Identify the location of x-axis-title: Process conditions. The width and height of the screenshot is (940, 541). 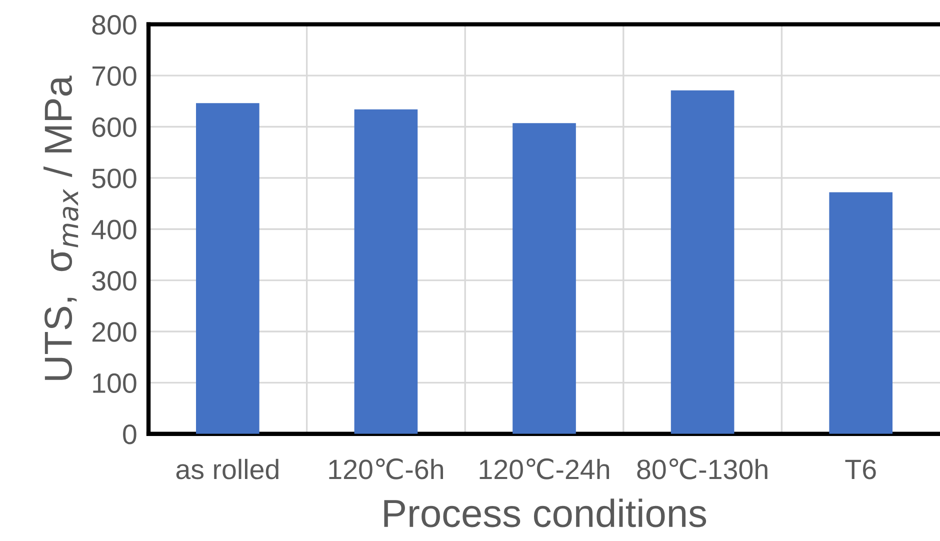
(545, 513).